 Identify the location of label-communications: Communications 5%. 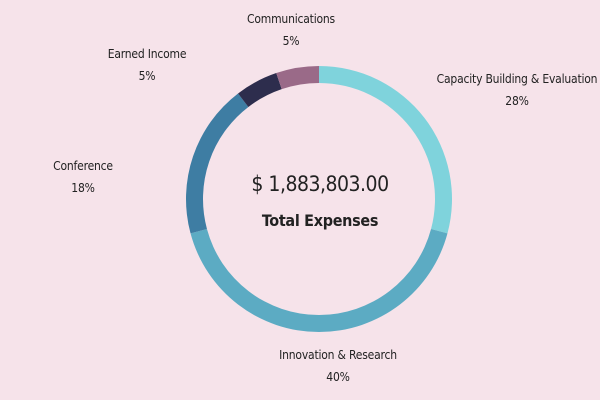
(291, 30).